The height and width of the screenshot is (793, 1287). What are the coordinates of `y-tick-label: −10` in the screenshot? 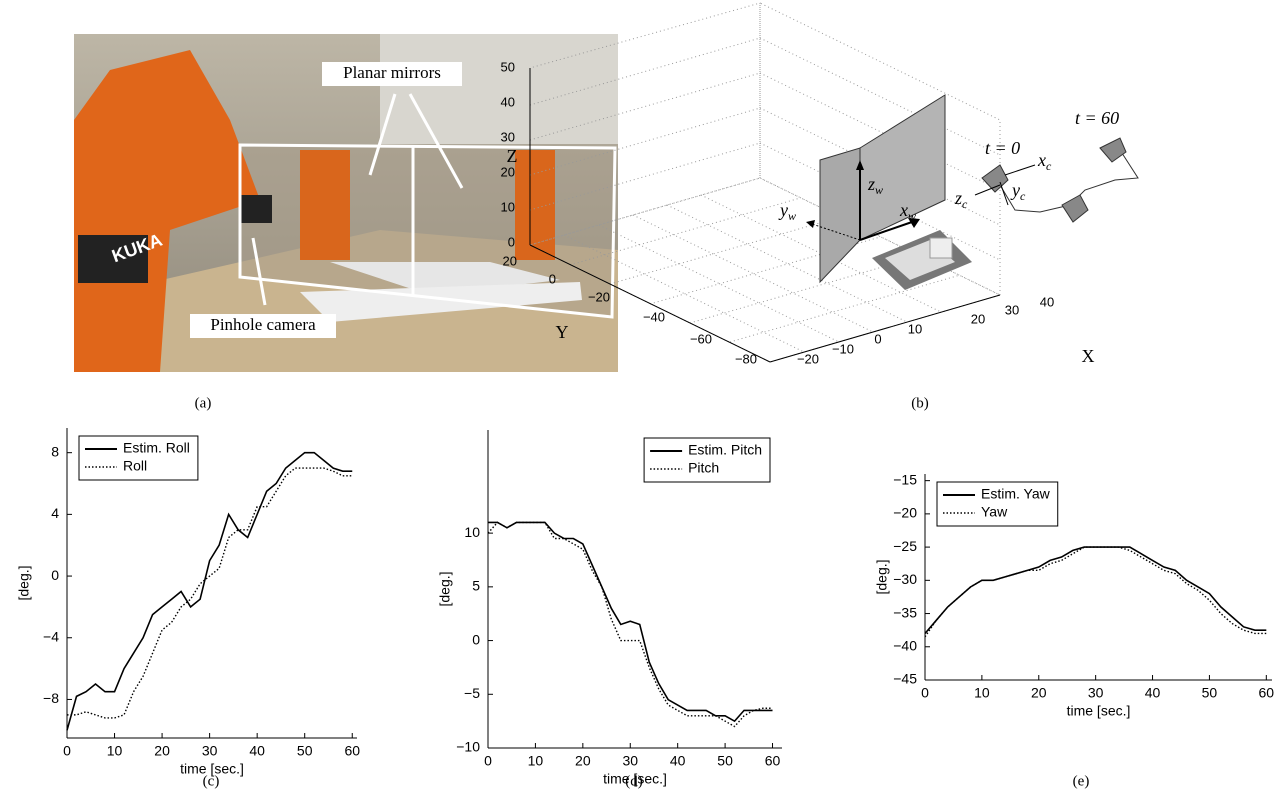 It's located at (468, 747).